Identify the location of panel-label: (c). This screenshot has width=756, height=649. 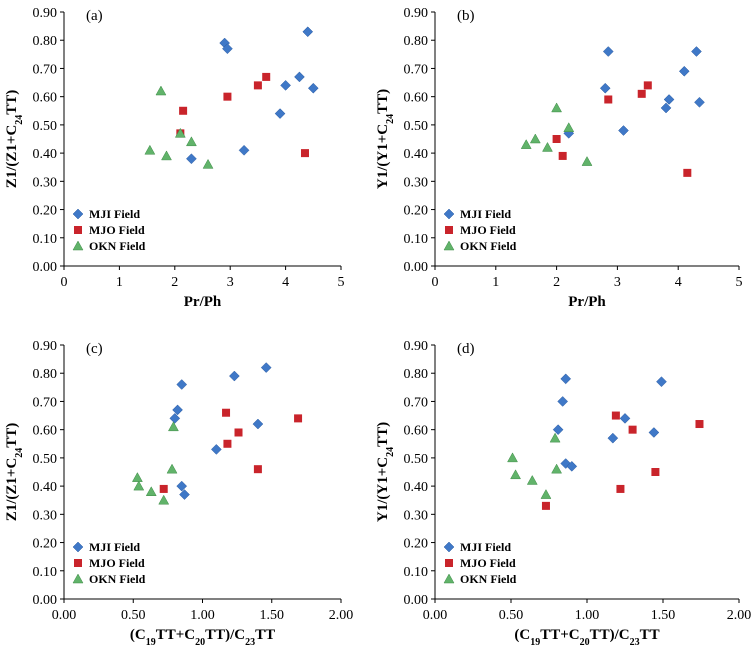
(94, 349).